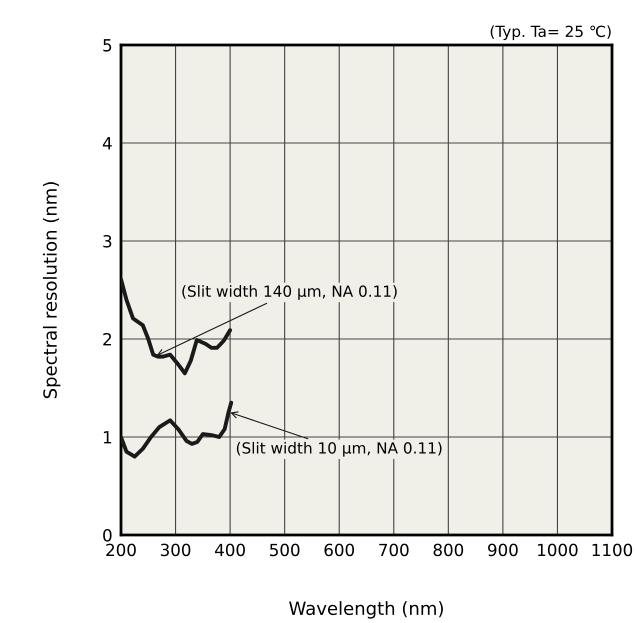  I want to click on x-tick-label: 400, so click(230, 550).